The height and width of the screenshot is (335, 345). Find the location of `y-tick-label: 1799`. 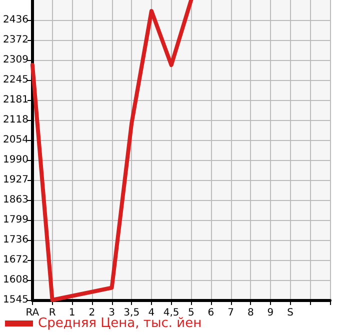

y-tick-label: 1799 is located at coordinates (15, 220).